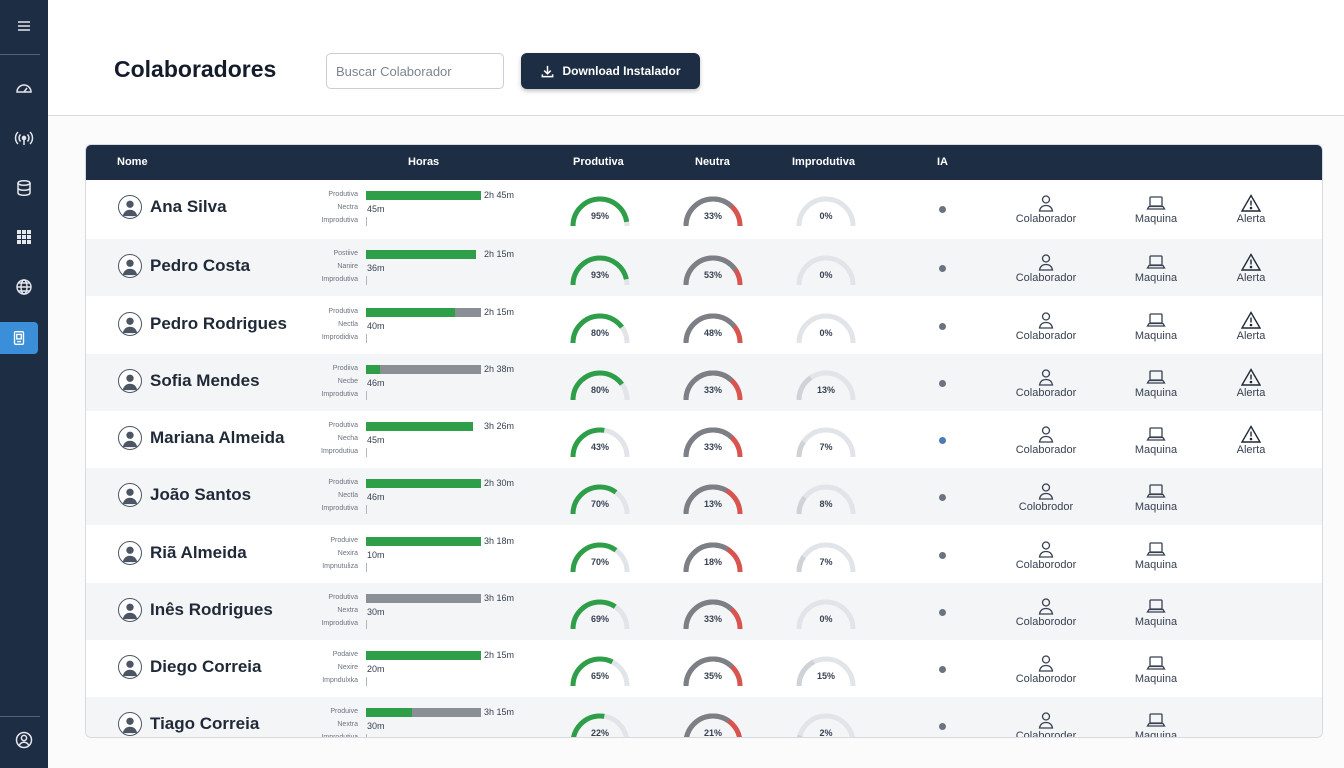  Describe the element at coordinates (24, 138) in the screenshot. I see `signal-icon` at that location.